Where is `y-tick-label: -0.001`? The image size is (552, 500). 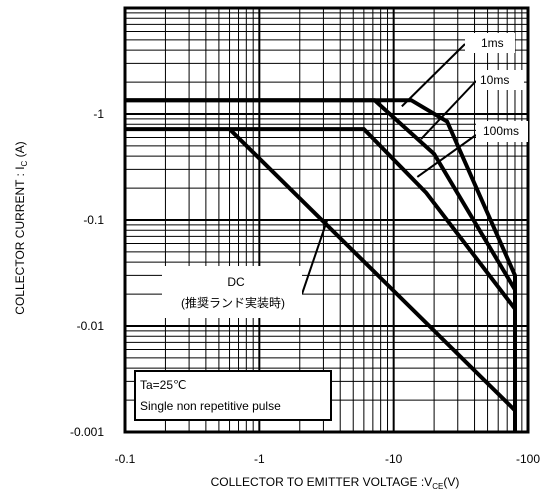 y-tick-label: -0.001 is located at coordinates (87, 432).